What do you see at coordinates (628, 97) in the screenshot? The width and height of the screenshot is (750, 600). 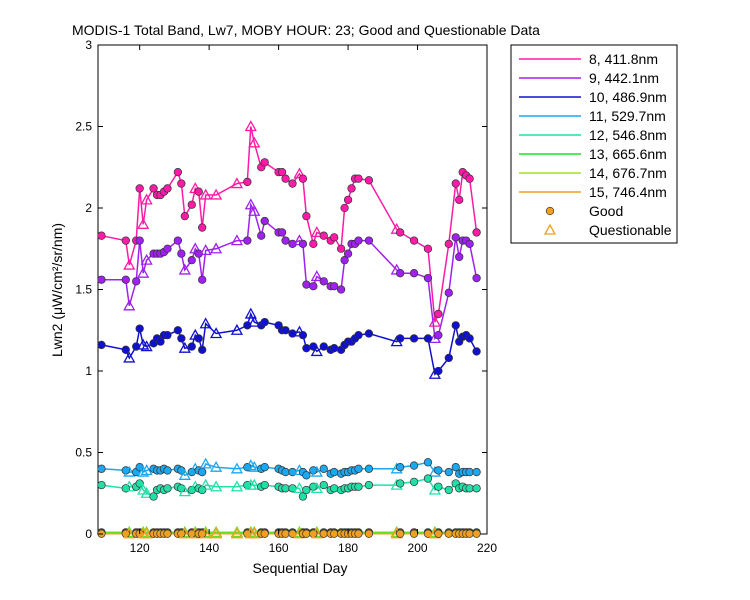 I see `legend-entry: 10, 486.9nm` at bounding box center [628, 97].